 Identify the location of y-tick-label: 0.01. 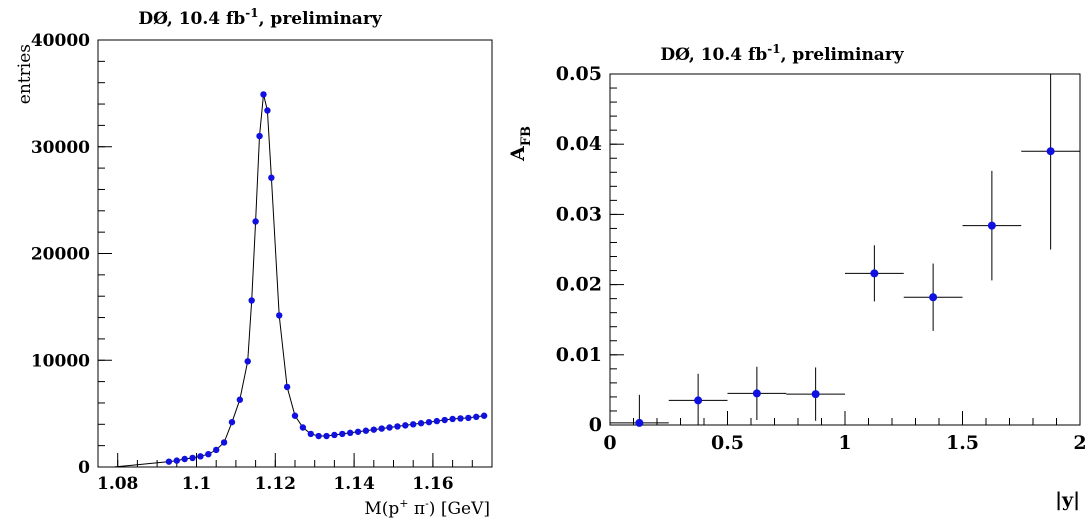
(579, 355).